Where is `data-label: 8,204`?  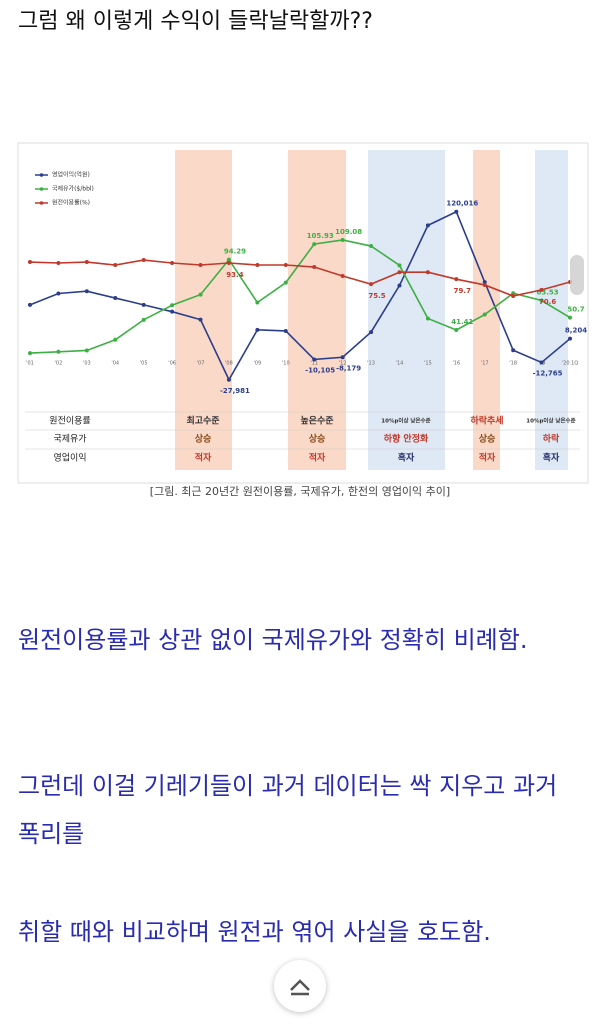
data-label: 8,204 is located at coordinates (576, 331).